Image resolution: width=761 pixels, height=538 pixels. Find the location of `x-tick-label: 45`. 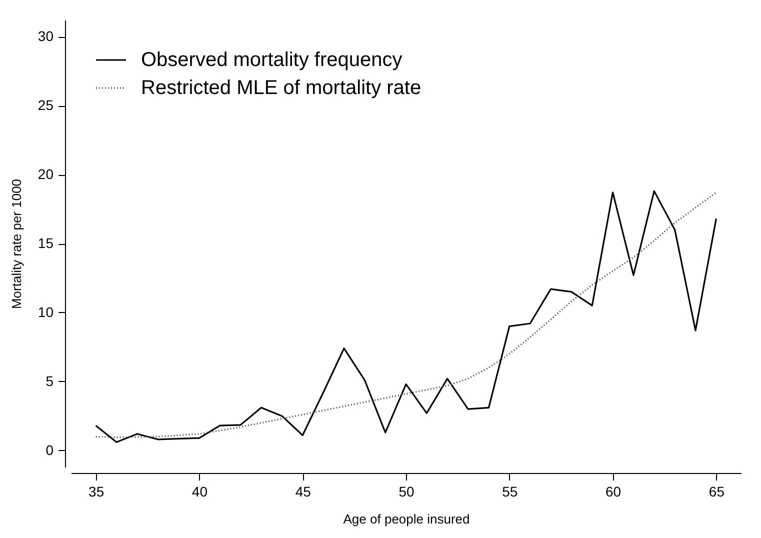

x-tick-label: 45 is located at coordinates (303, 492).